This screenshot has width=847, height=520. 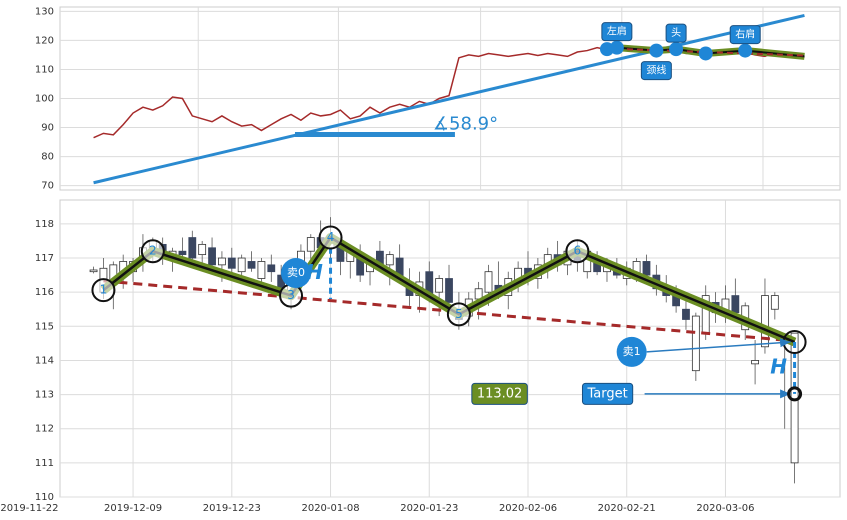 What do you see at coordinates (47, 157) in the screenshot?
I see `y-tick-label: 80` at bounding box center [47, 157].